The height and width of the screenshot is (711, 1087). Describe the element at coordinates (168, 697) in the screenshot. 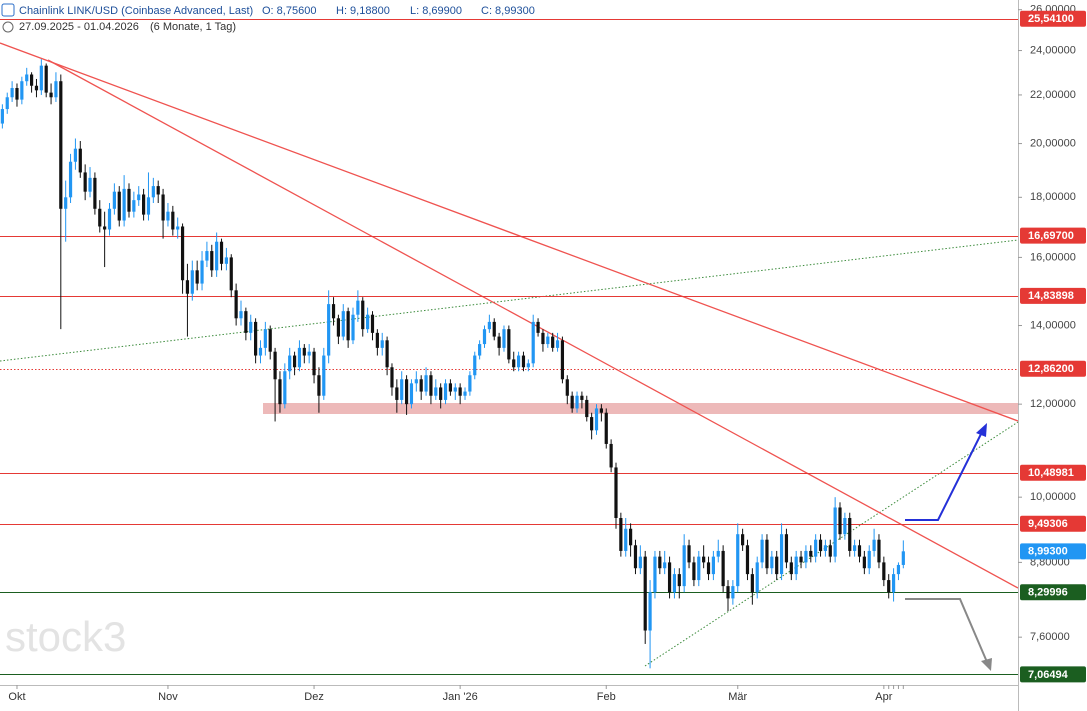

I see `x-tick-label: Nov` at that location.